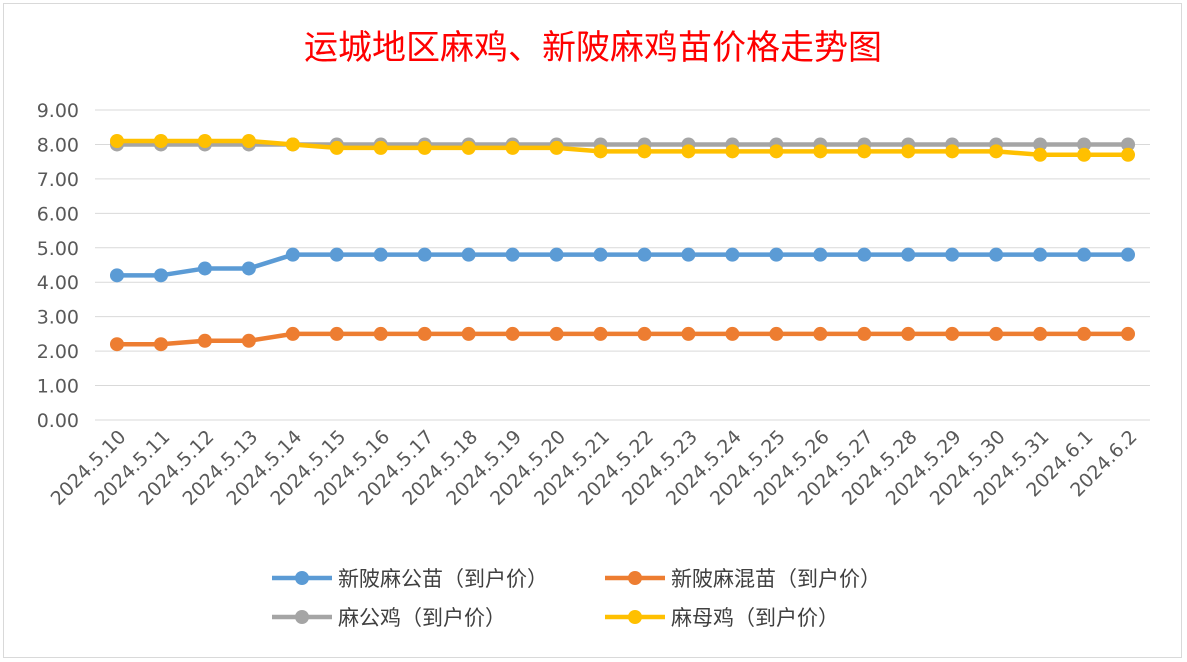 The width and height of the screenshot is (1187, 662). I want to click on y-tick-label: 9.00, so click(58, 111).